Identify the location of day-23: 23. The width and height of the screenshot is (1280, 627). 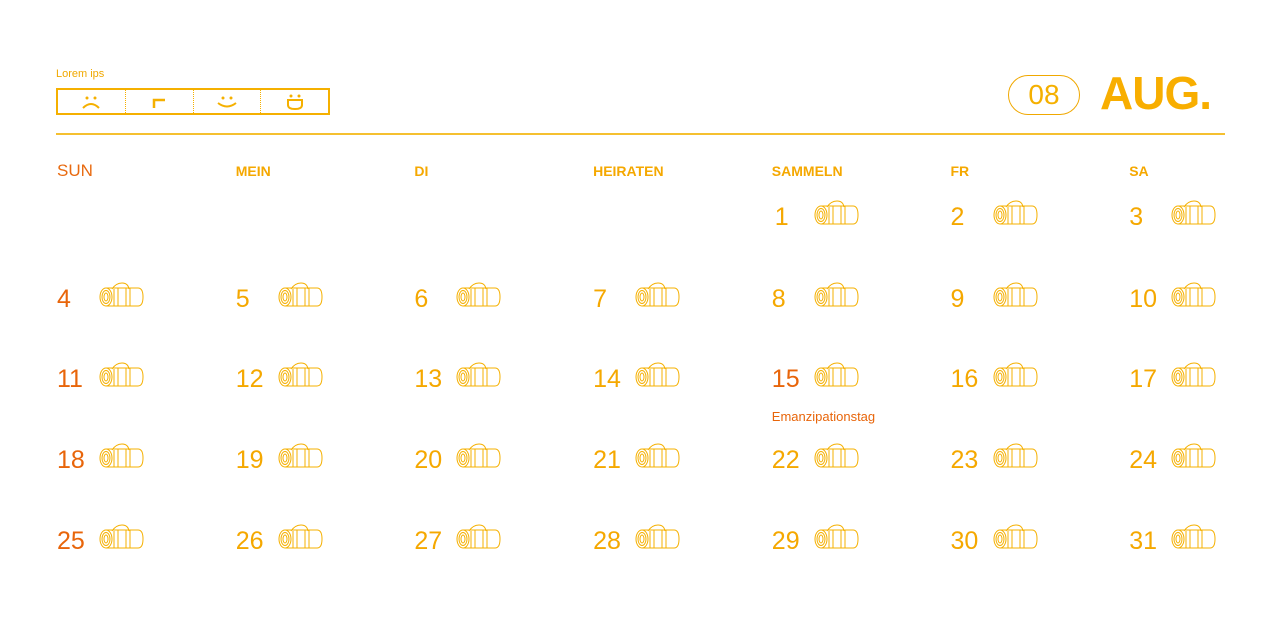
(964, 460).